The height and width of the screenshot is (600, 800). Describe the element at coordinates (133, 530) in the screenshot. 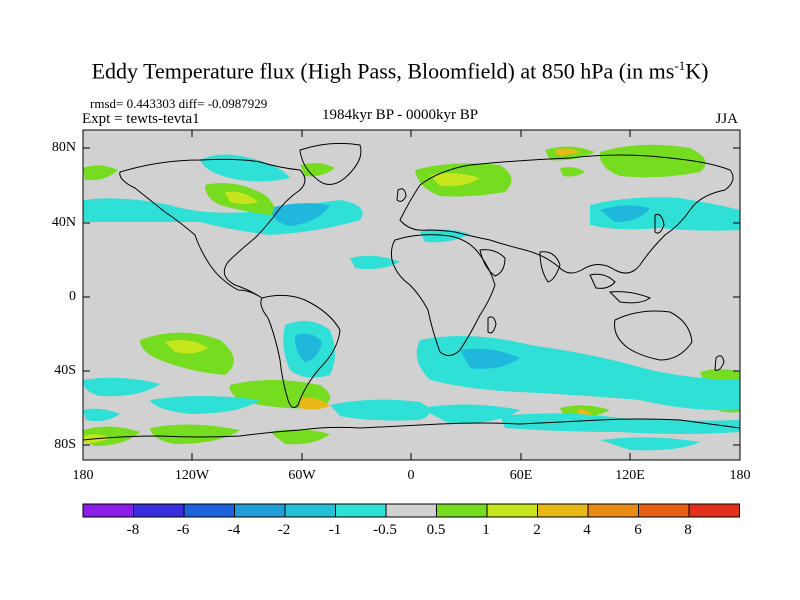

I see `colorbar-label: -8` at that location.